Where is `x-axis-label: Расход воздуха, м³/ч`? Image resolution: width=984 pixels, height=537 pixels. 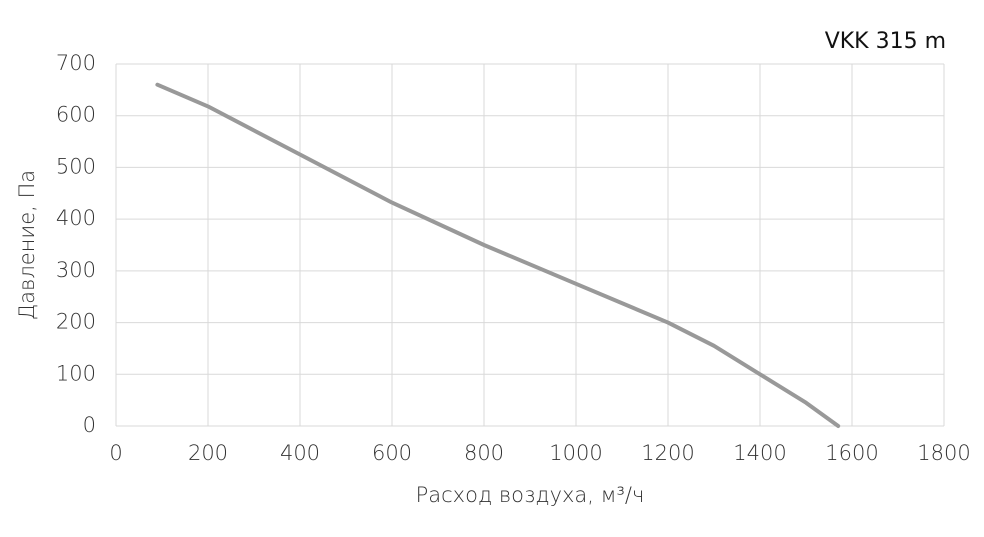
x-axis-label: Расход воздуха, м³/ч is located at coordinates (530, 495).